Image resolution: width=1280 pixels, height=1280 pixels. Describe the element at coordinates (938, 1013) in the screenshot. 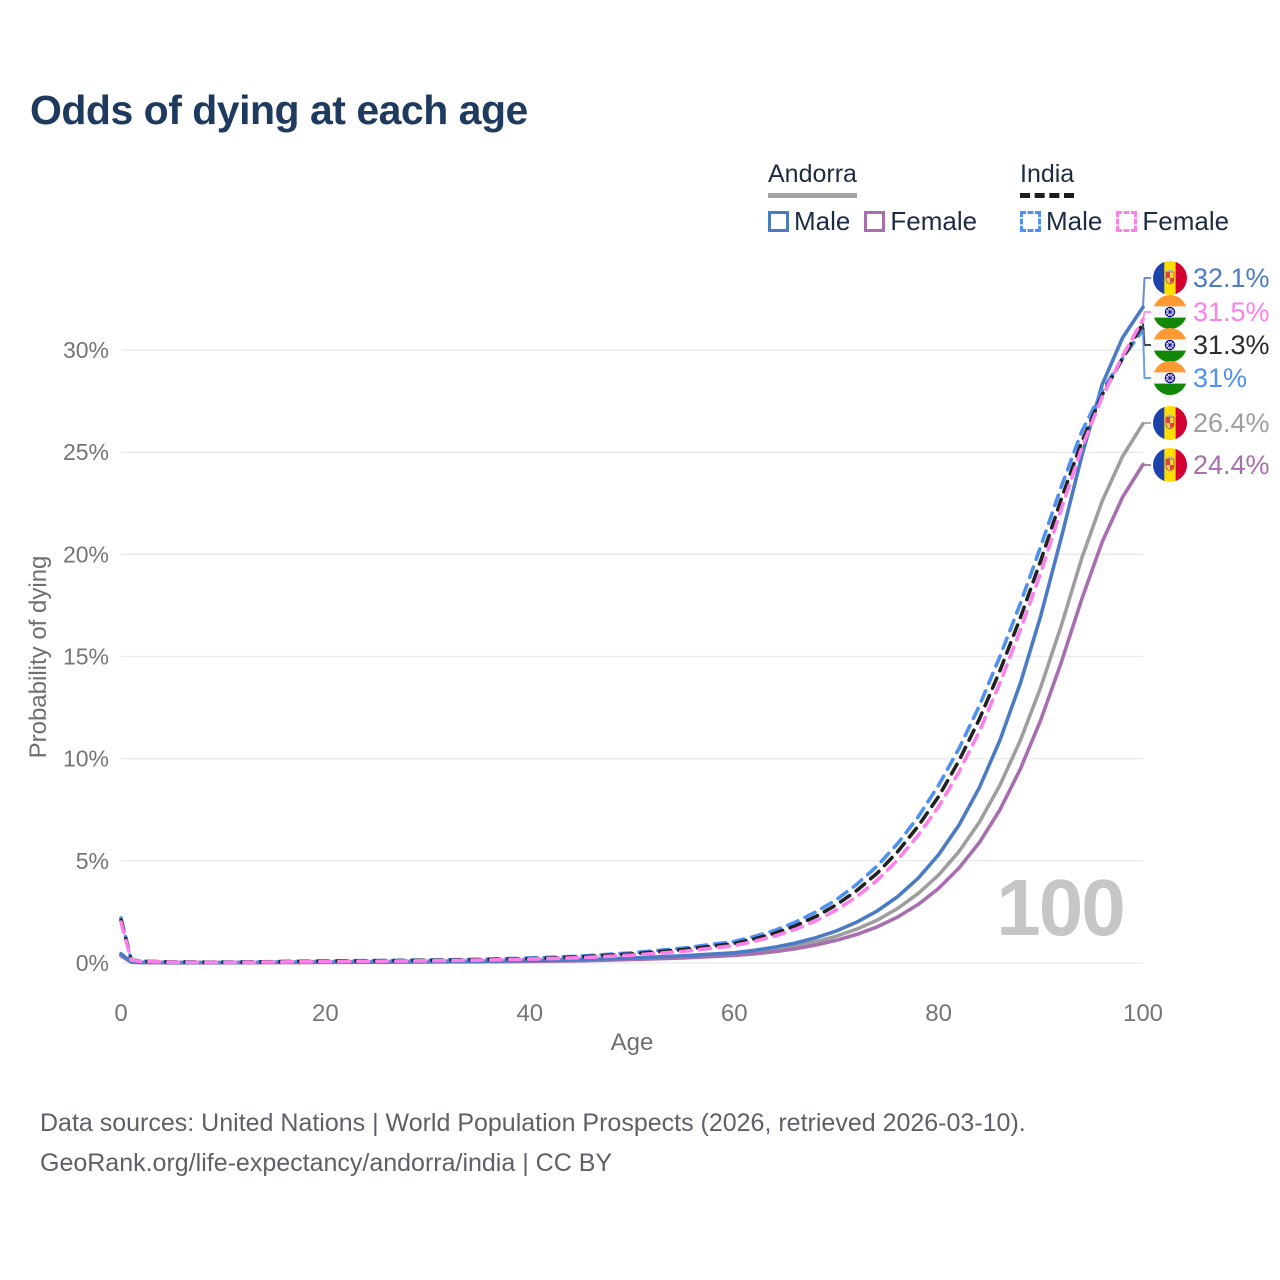

I see `x-tick-label: 80` at that location.